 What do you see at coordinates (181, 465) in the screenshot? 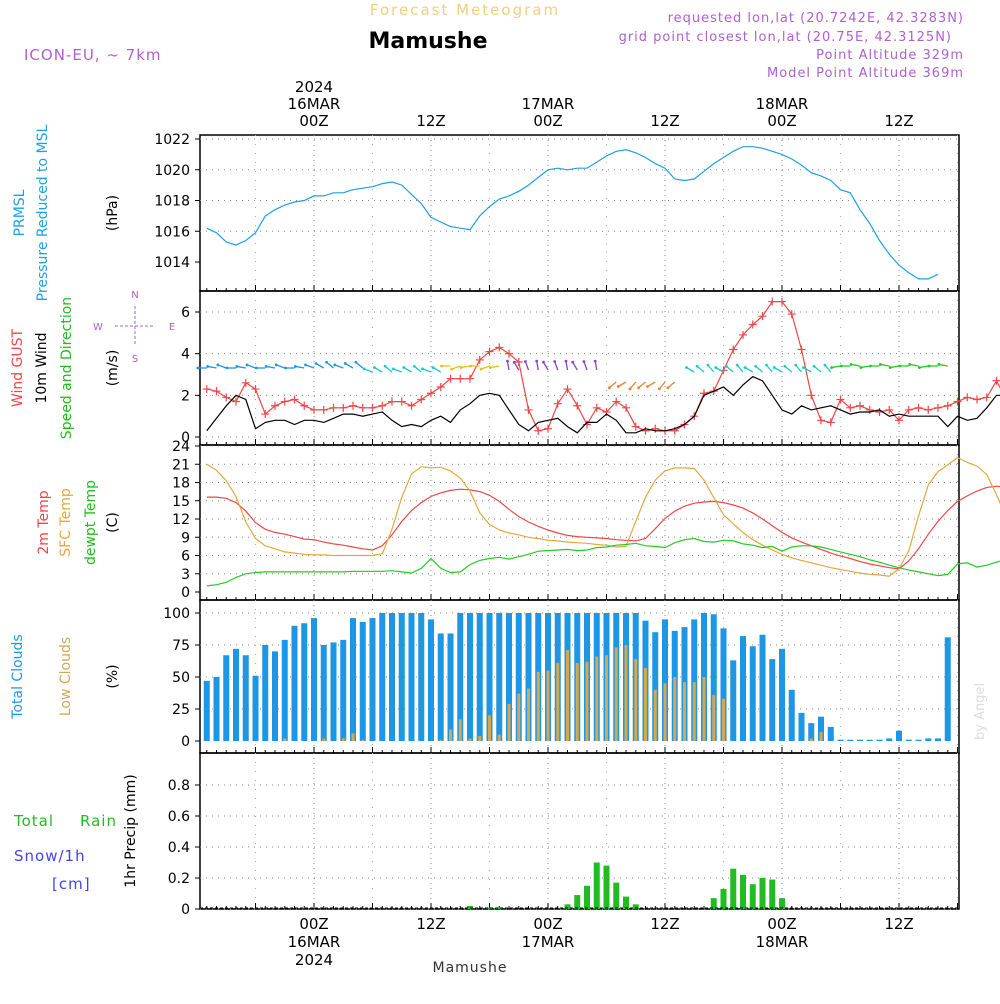
I see `y-tick-label: 21` at bounding box center [181, 465].